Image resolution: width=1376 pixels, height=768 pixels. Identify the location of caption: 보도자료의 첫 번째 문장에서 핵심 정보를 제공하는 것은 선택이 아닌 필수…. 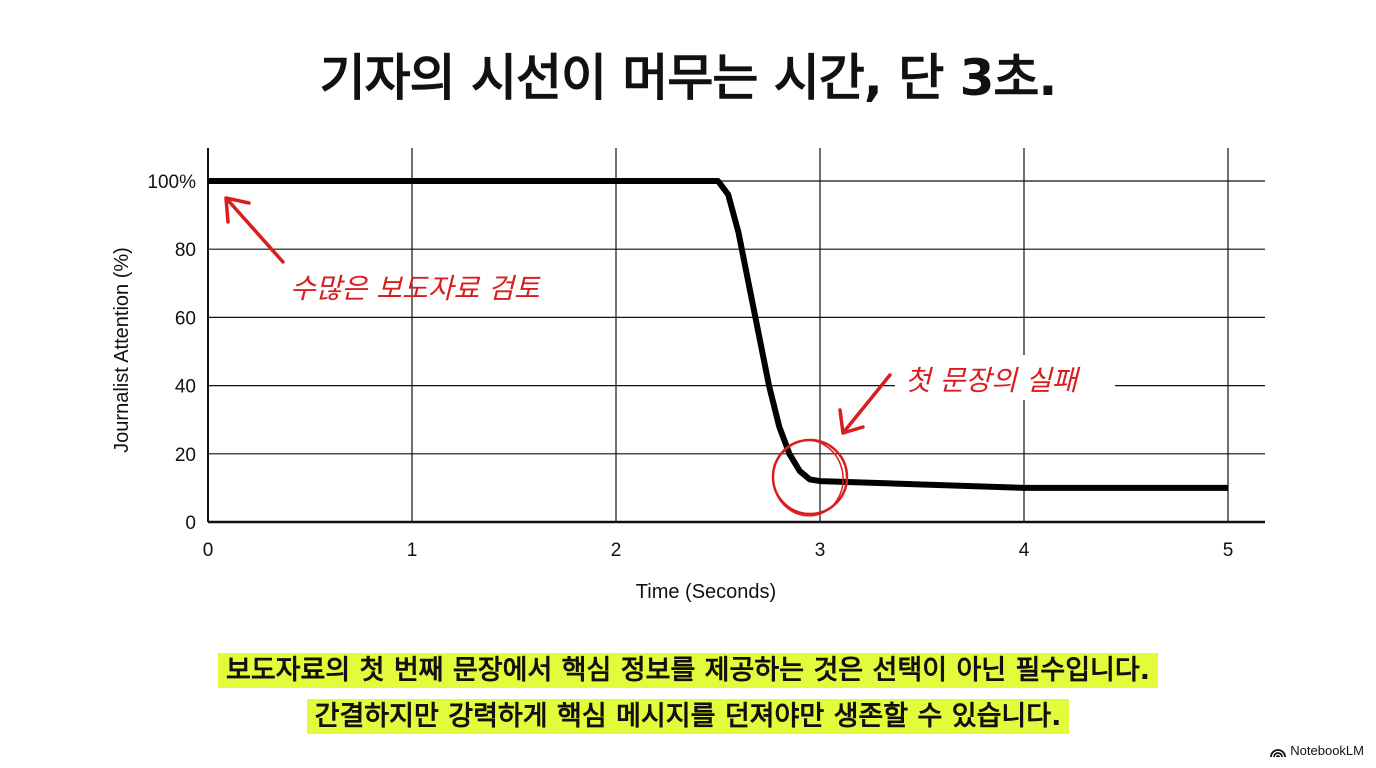
(688, 694).